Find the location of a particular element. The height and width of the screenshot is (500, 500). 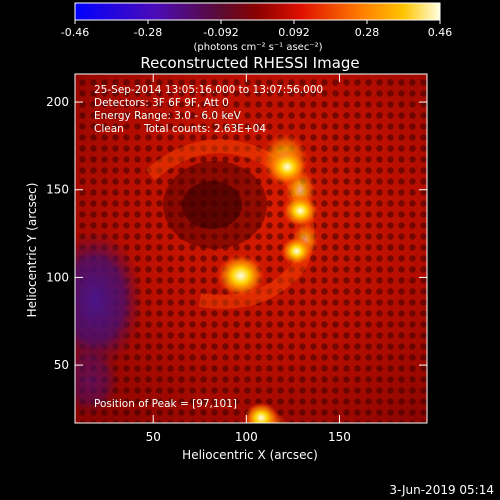

colorbar-units: (photons cm⁻² s⁻¹ asec⁻²) is located at coordinates (257, 47).